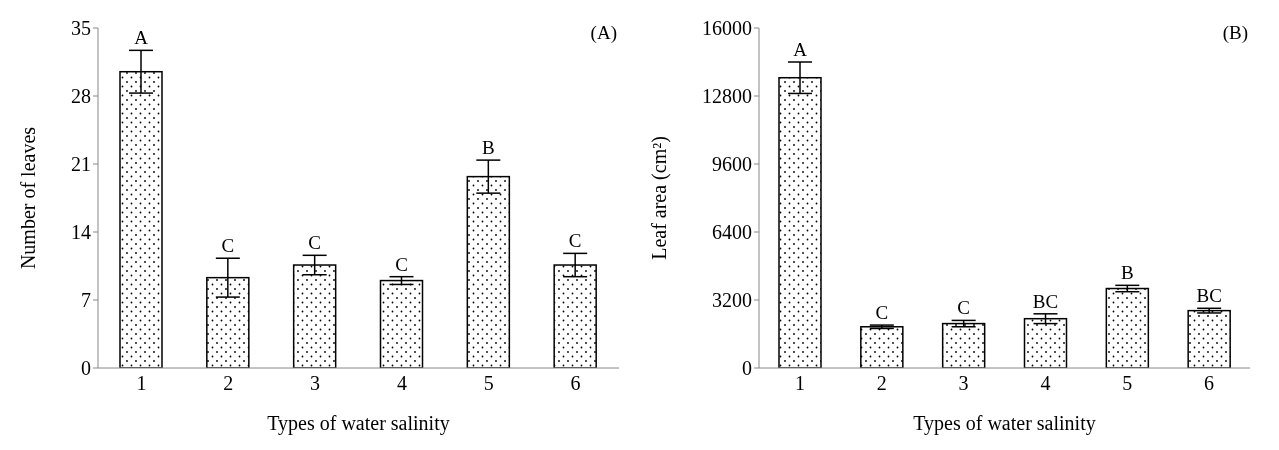  What do you see at coordinates (81, 28) in the screenshot?
I see `y-tick-label: 35` at bounding box center [81, 28].